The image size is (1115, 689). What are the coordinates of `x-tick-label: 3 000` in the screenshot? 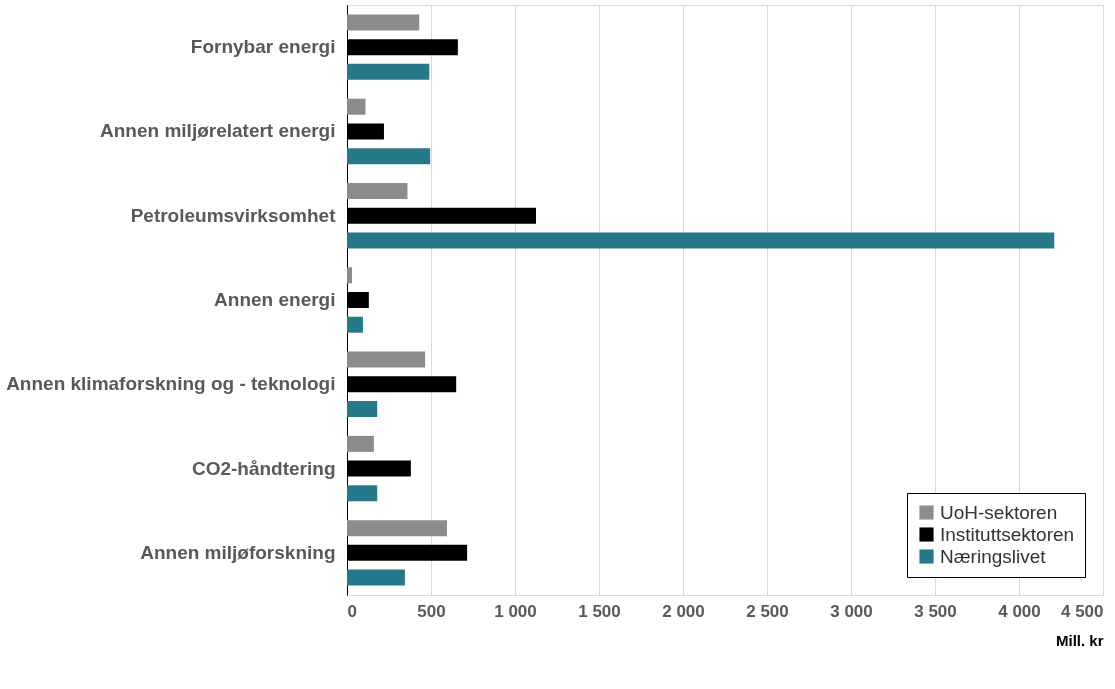 It's located at (851, 611).